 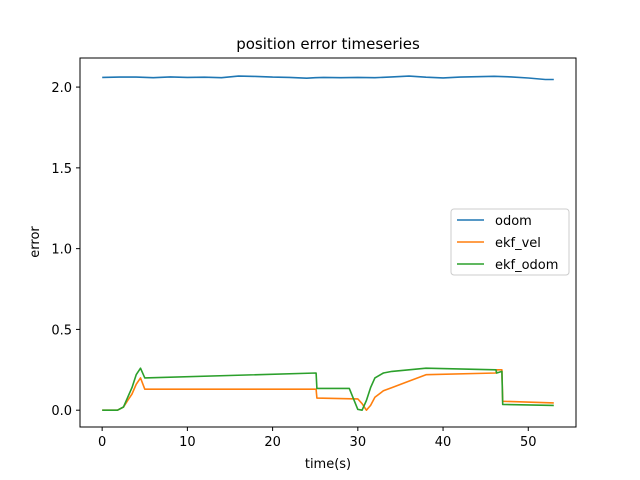 I want to click on legend-frame, so click(x=510, y=242).